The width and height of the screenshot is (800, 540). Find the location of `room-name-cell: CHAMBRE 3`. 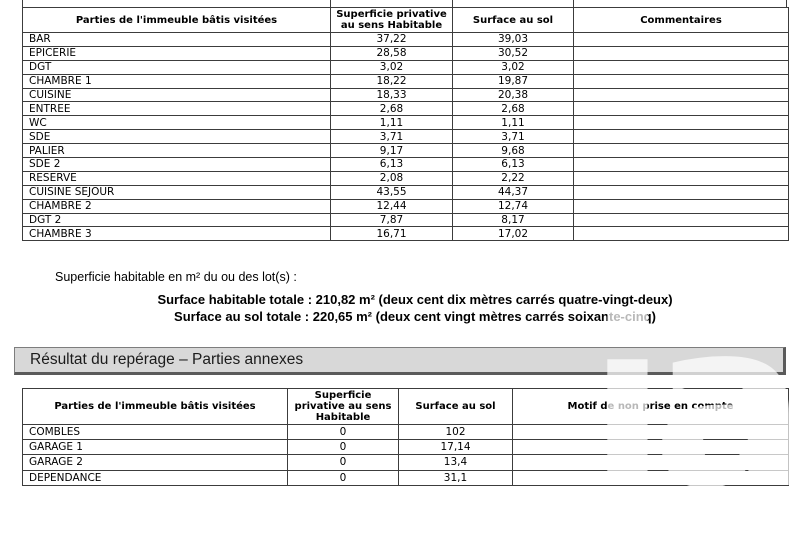

room-name-cell: CHAMBRE 3 is located at coordinates (176, 234).